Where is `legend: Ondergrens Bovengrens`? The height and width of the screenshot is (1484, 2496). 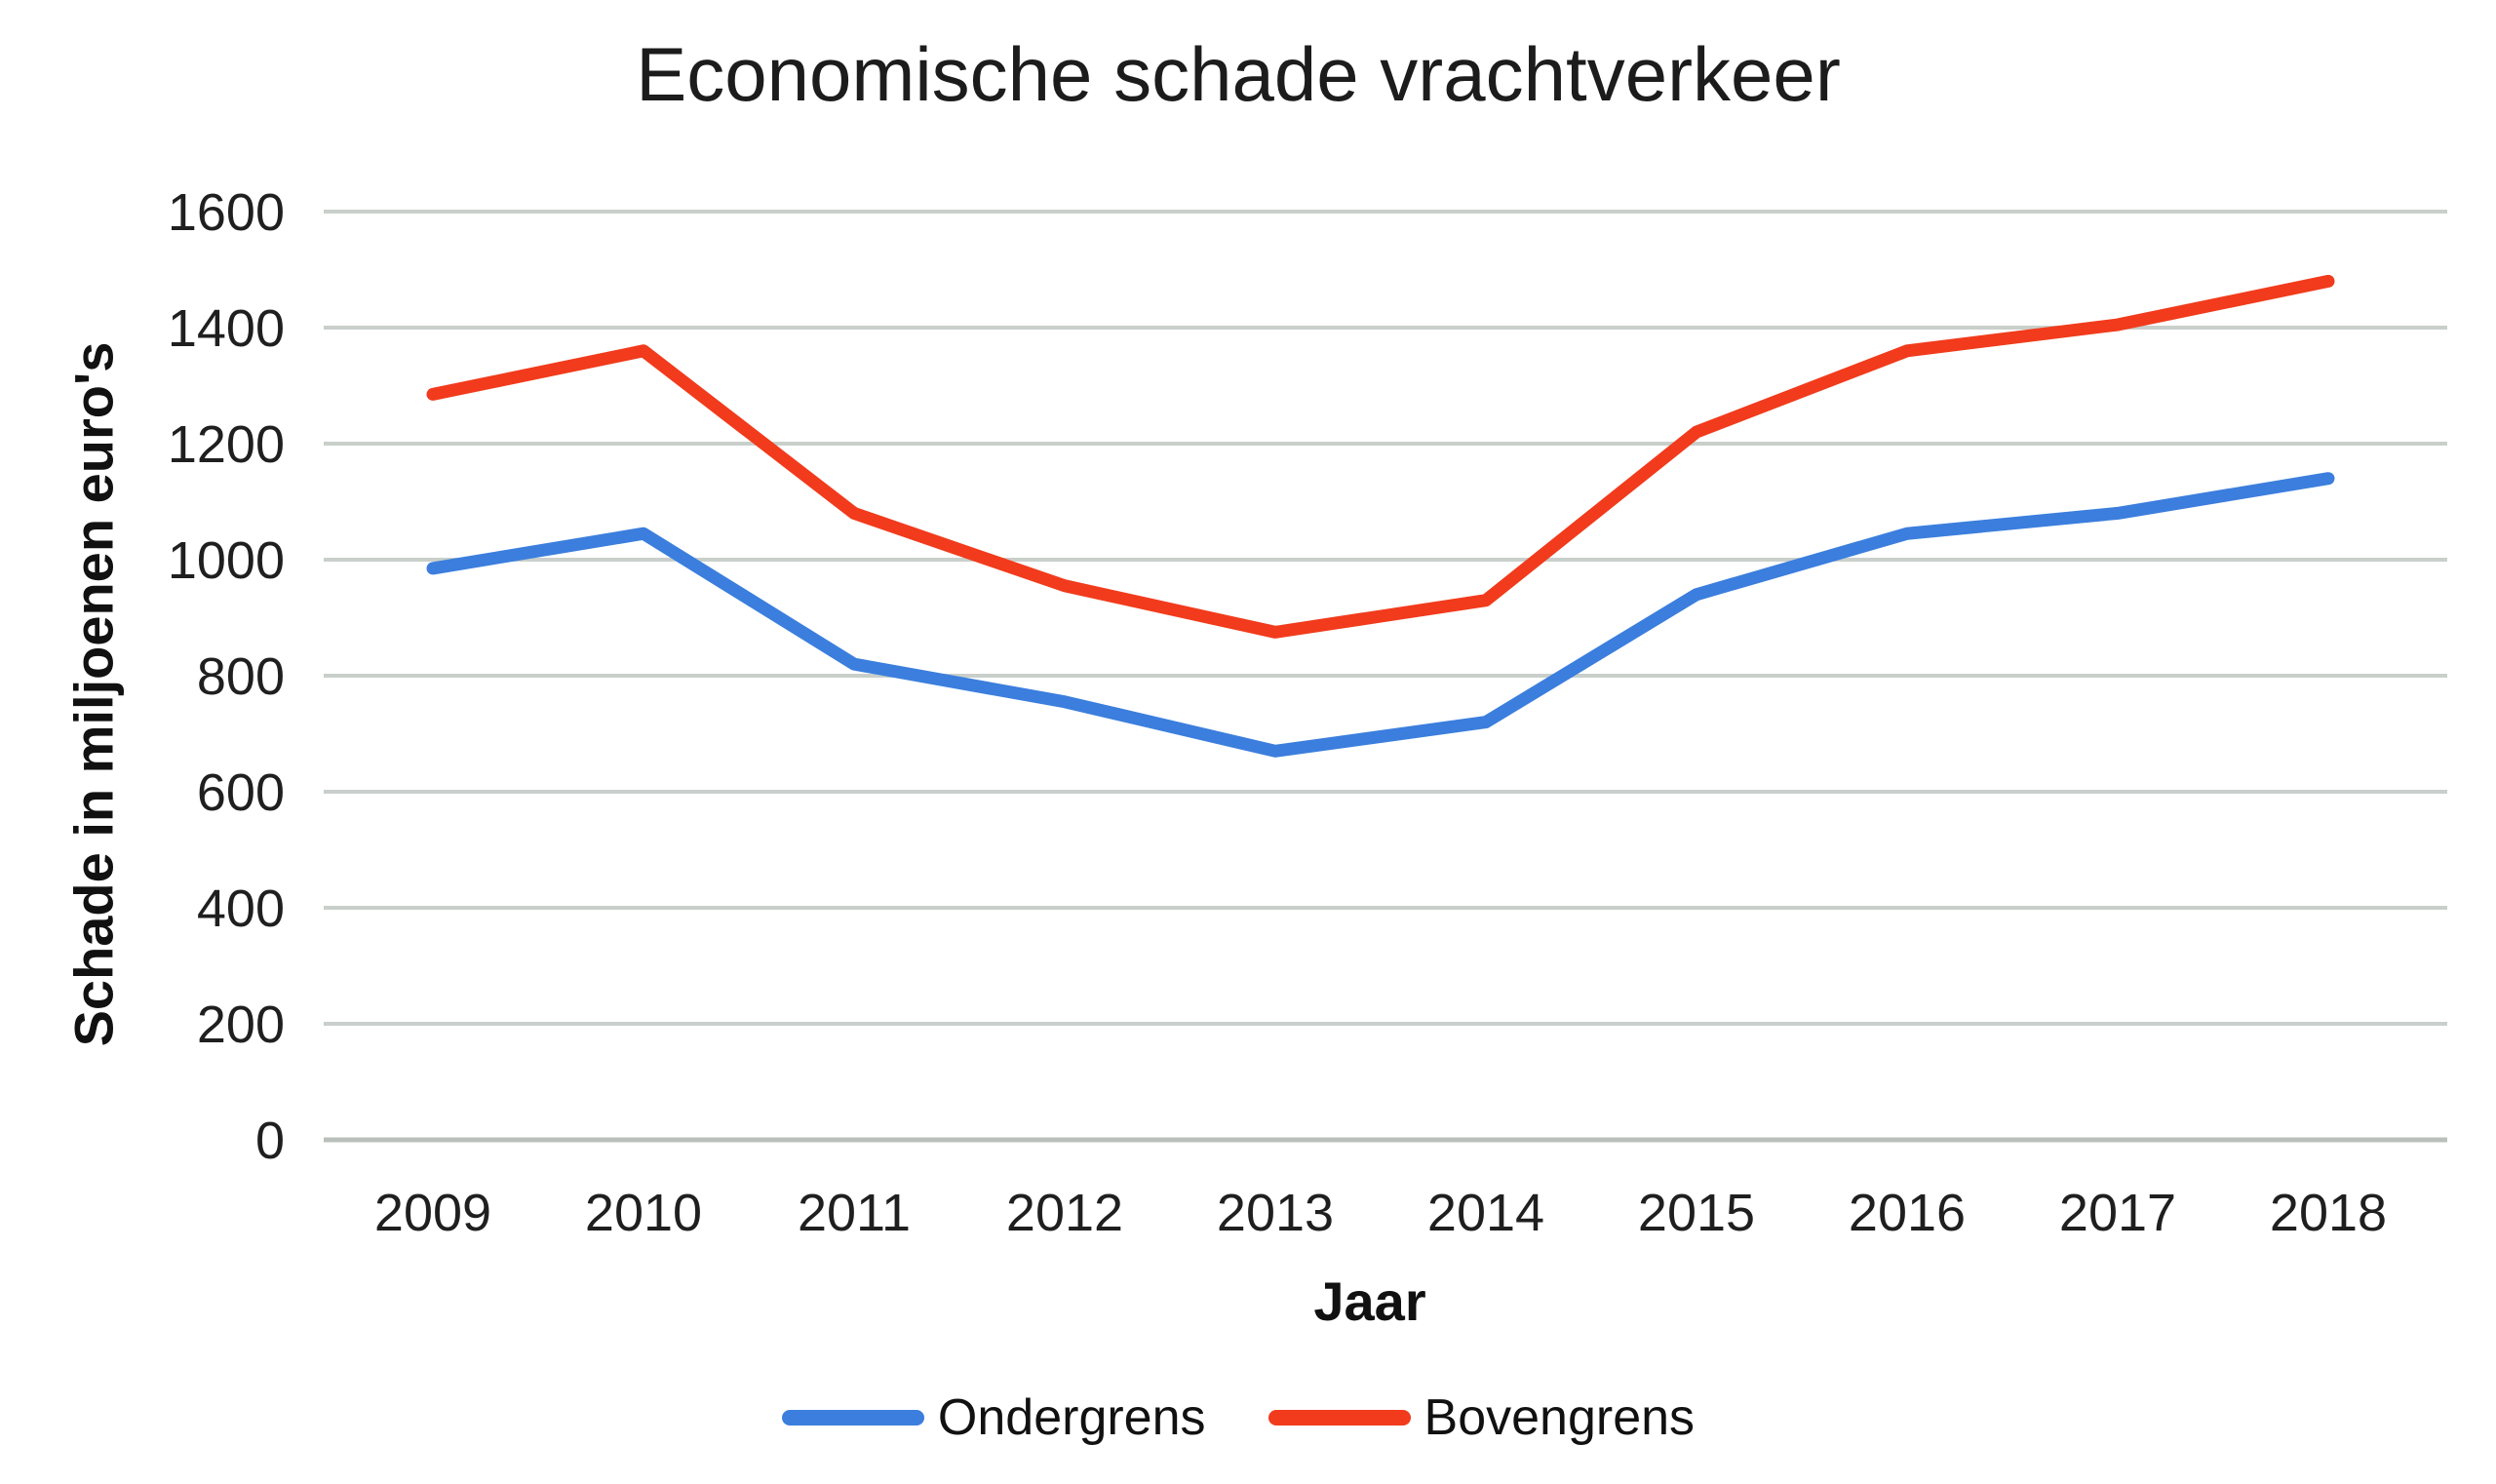
legend: Ondergrens Bovengrens is located at coordinates (1238, 1417).